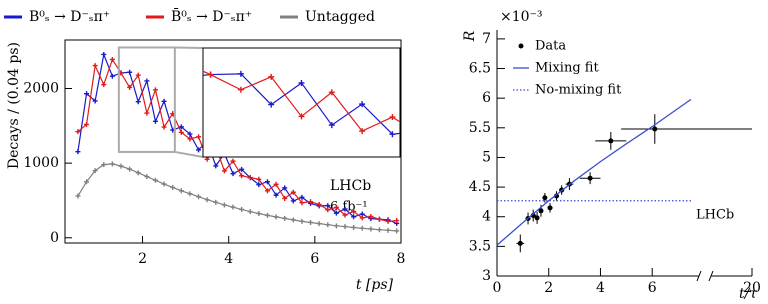  I want to click on y-axis-label: Decays / (0.04 ps), so click(14, 105).